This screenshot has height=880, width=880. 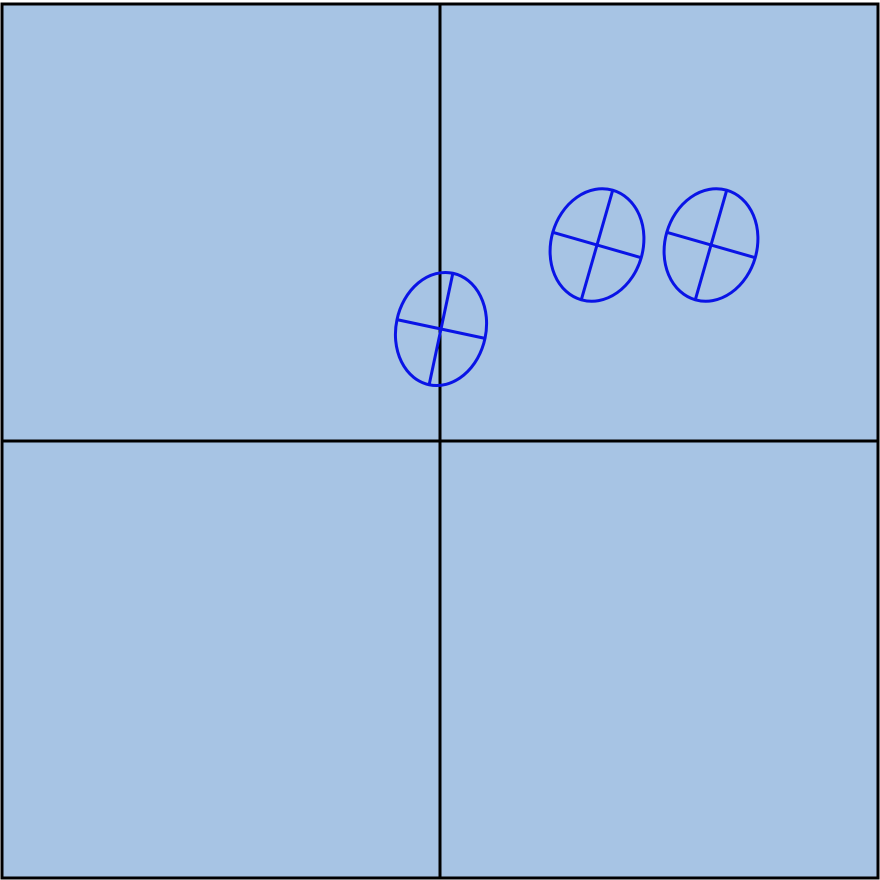 I want to click on marker-middle, so click(x=597, y=245).